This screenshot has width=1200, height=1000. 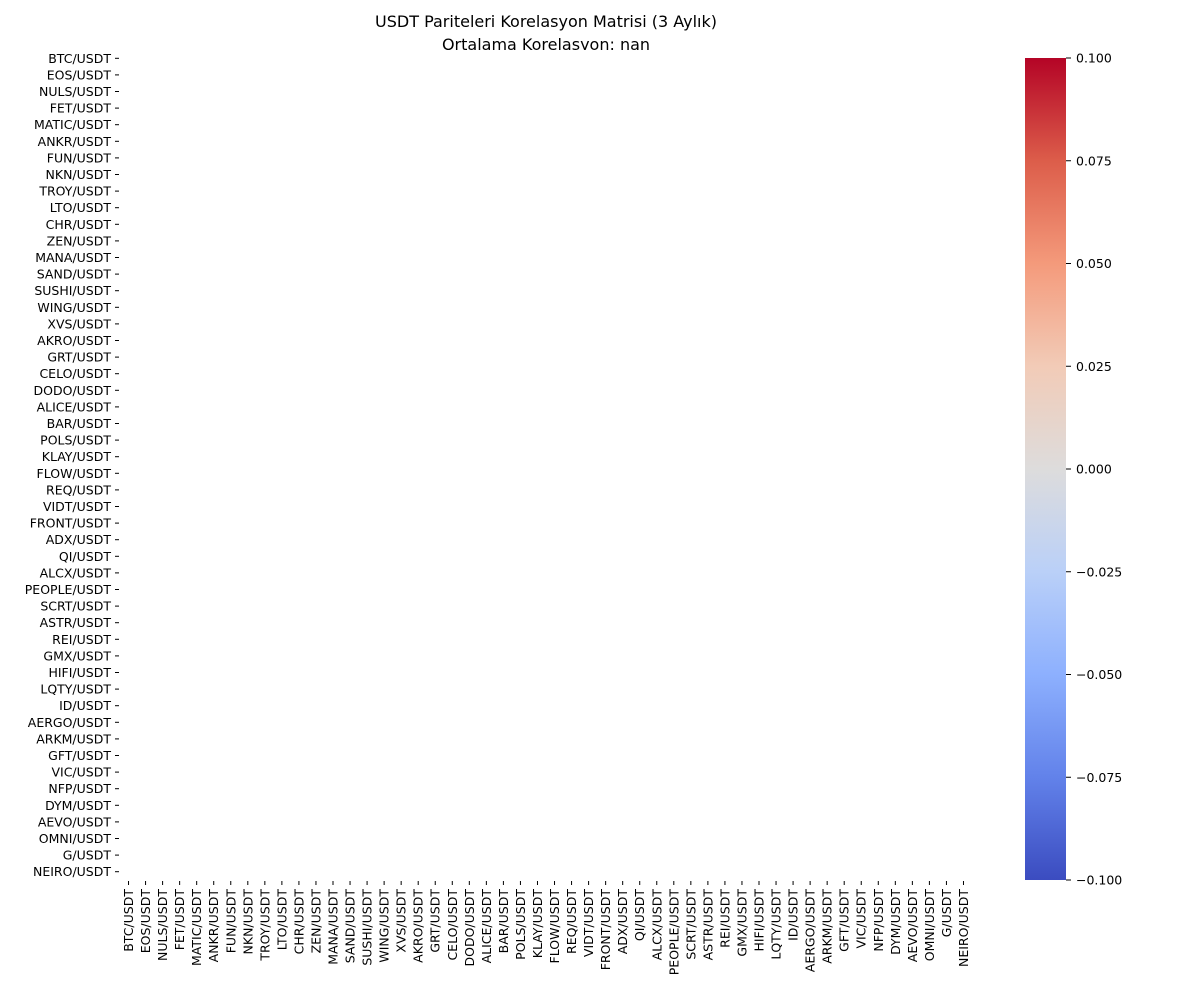 What do you see at coordinates (79, 74) in the screenshot?
I see `y-tick-label: EOS/USDT` at bounding box center [79, 74].